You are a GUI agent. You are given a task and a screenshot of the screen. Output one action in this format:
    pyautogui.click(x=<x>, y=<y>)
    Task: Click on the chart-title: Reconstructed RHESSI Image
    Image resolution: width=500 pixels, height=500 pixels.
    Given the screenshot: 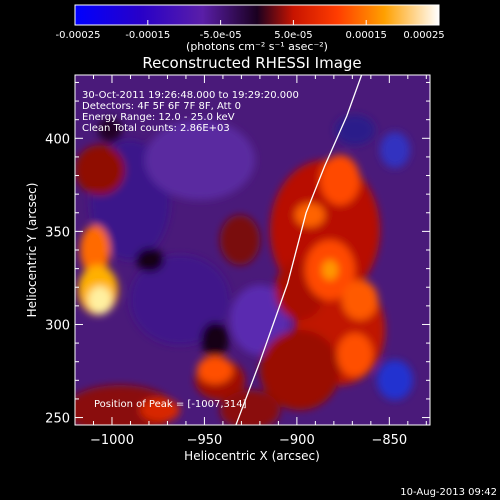 What is the action you would take?
    pyautogui.click(x=251, y=63)
    